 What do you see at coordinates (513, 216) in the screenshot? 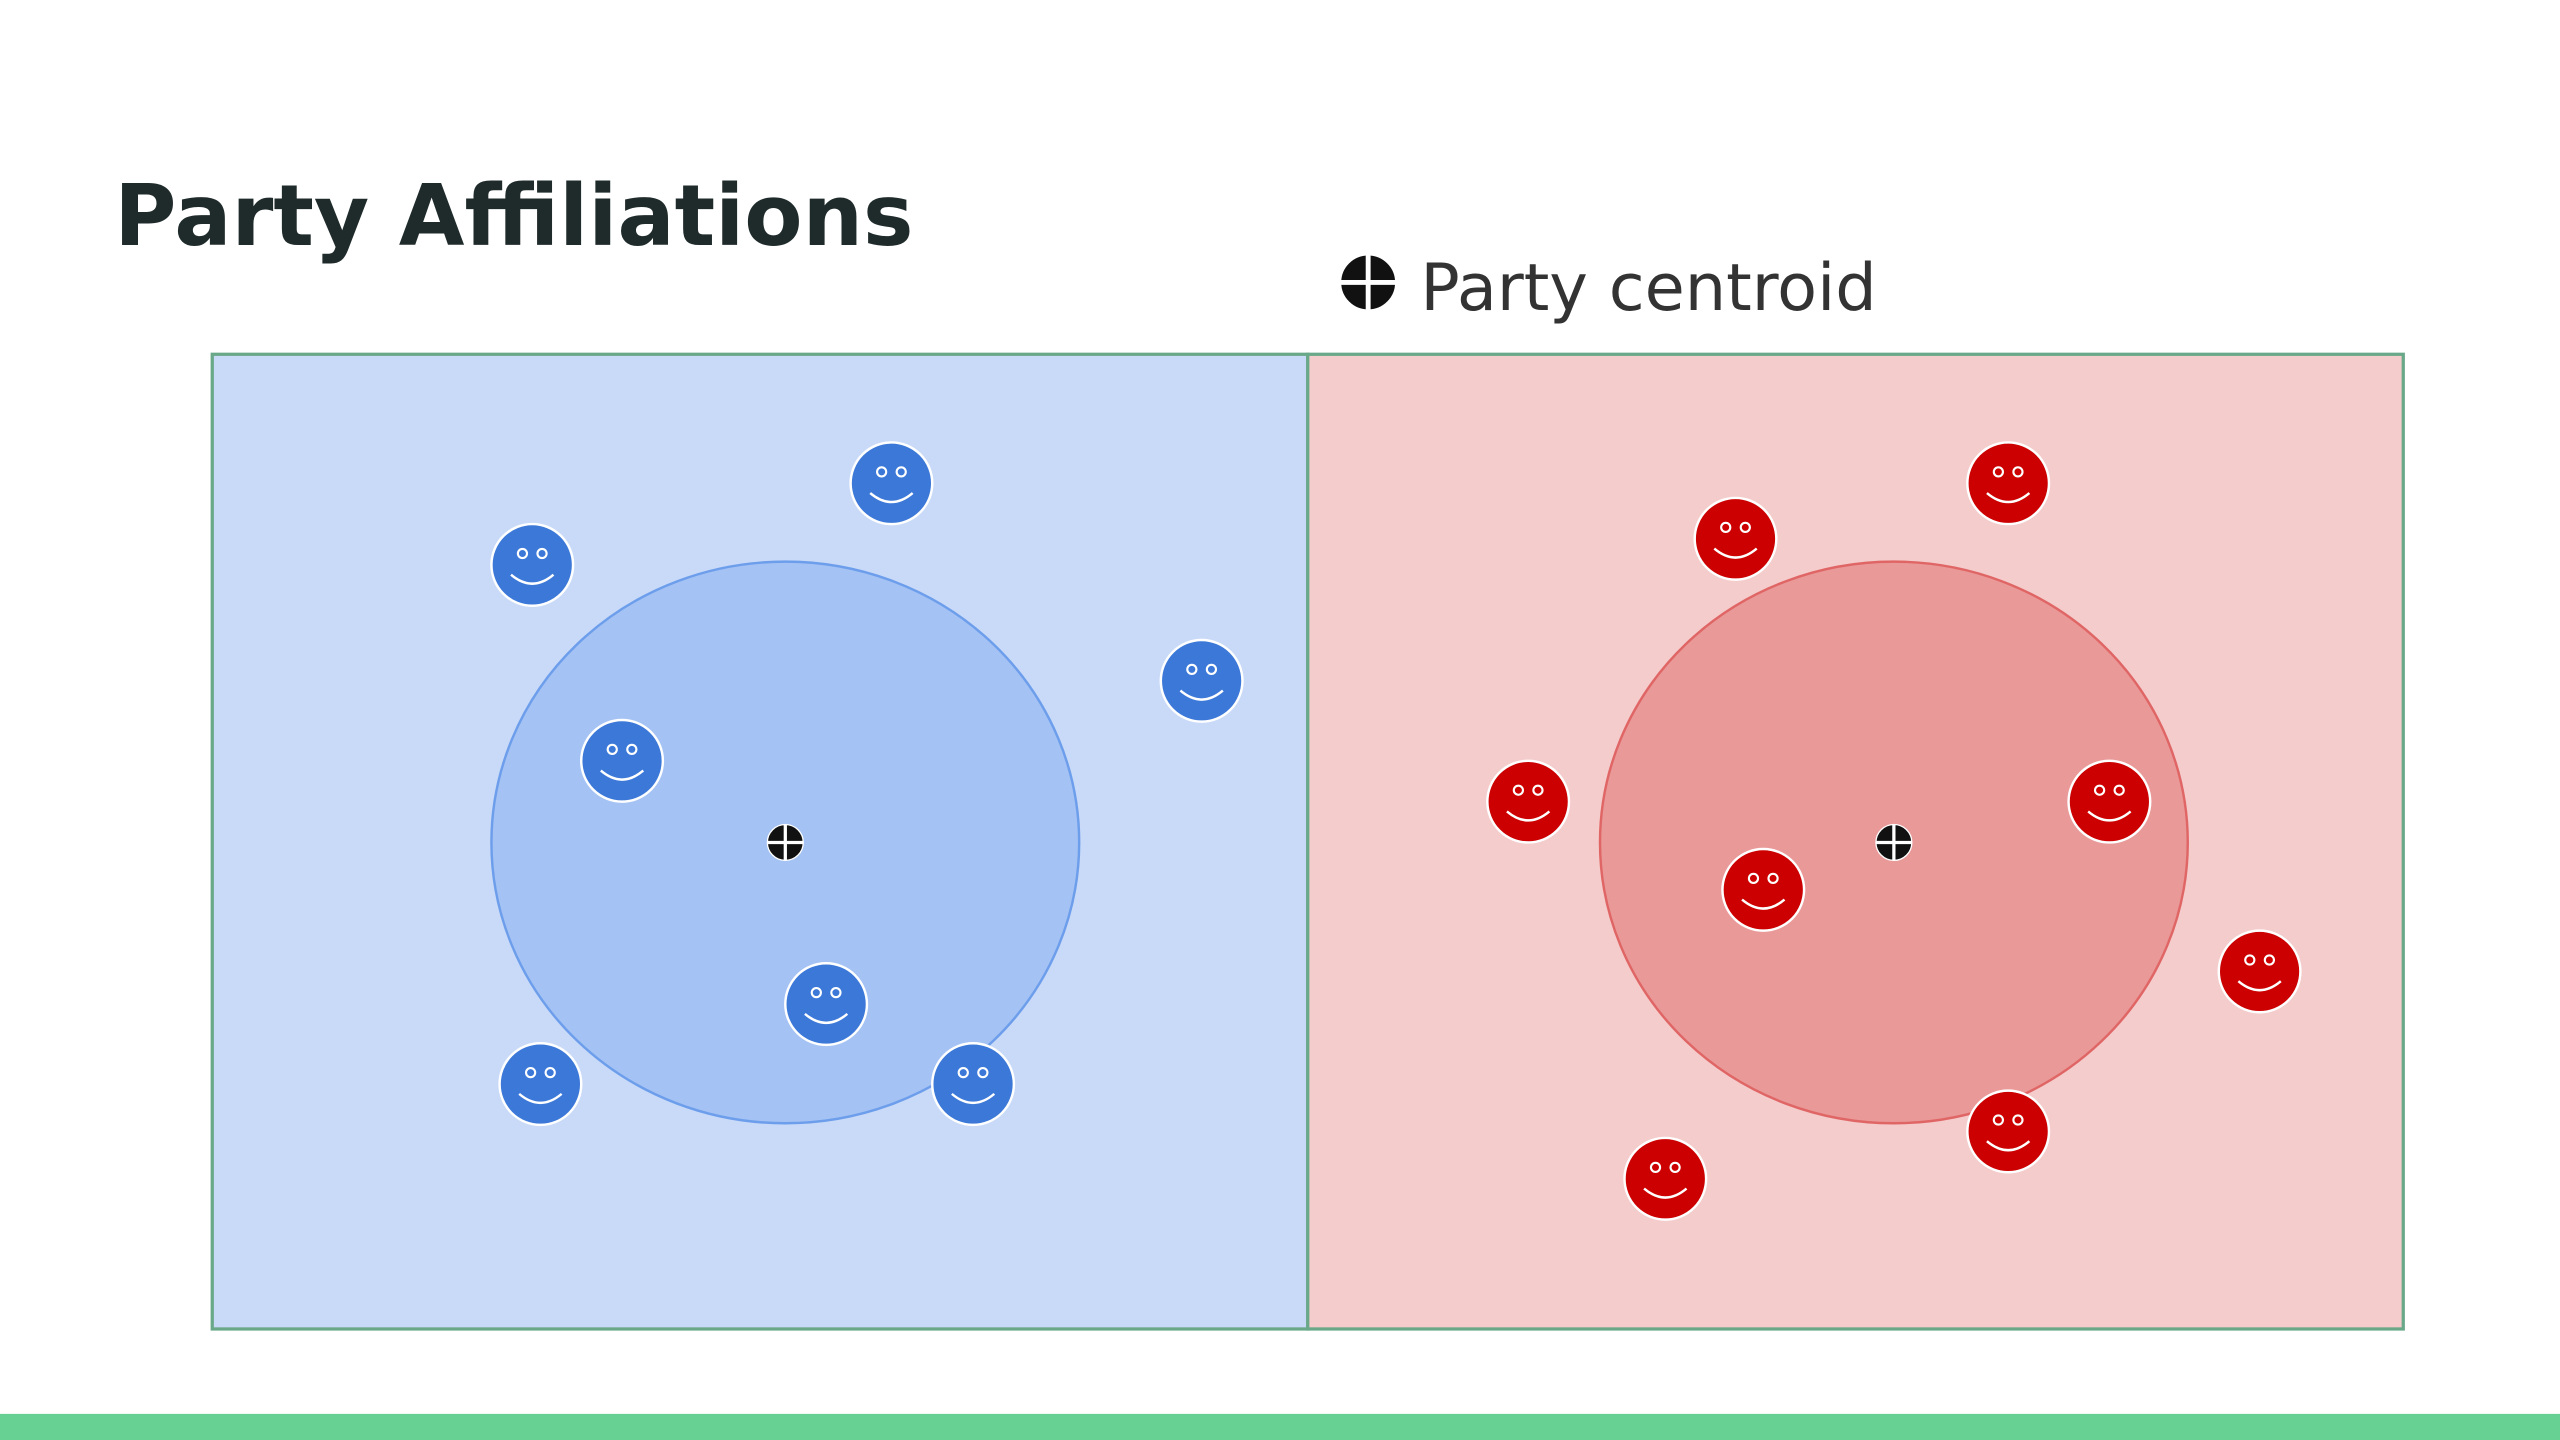
I see `slide-title: Party Affiliations` at bounding box center [513, 216].